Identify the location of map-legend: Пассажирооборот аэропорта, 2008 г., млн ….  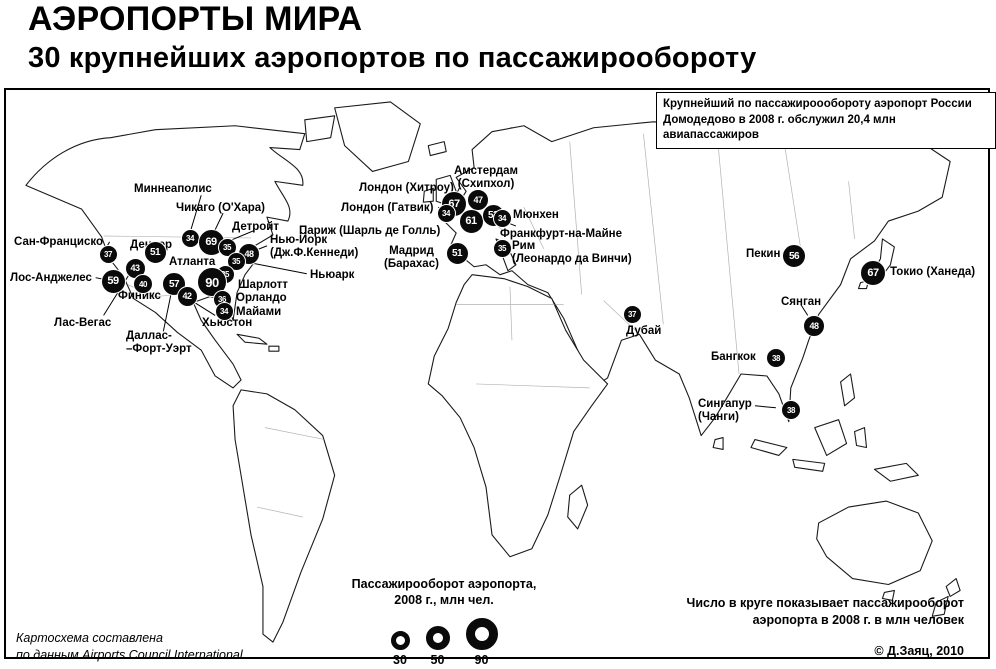
(444, 621).